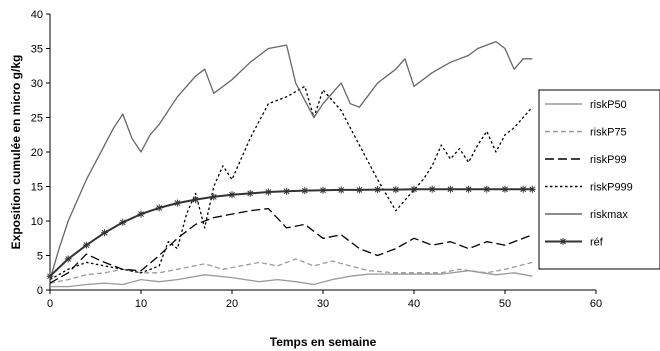  What do you see at coordinates (608, 160) in the screenshot?
I see `legend-label-riskp99: riskP99` at bounding box center [608, 160].